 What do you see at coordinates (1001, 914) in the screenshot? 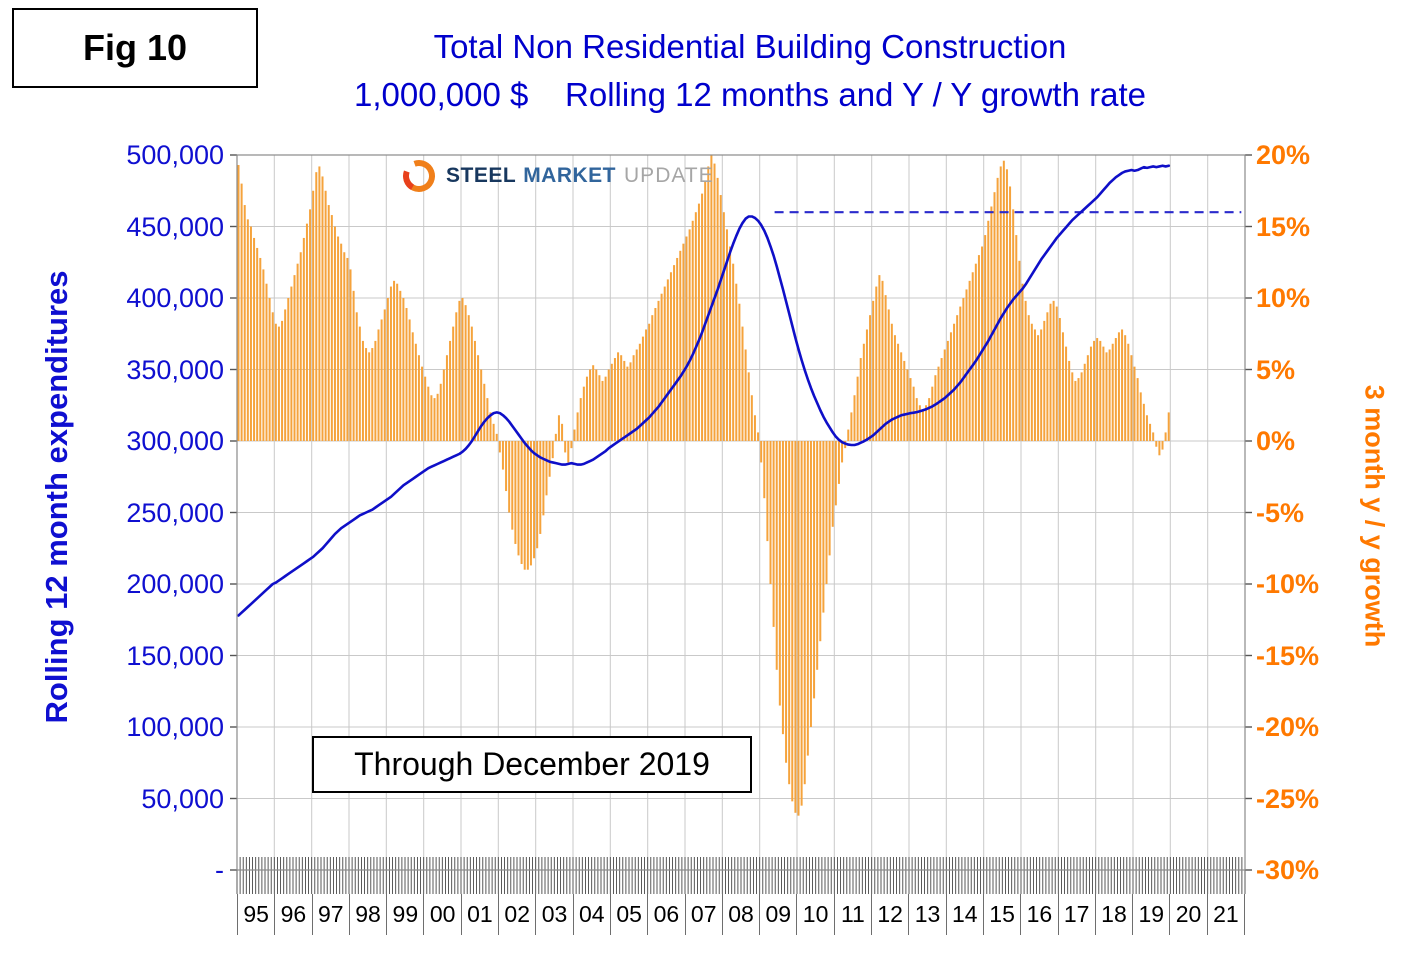
I see `x-axis-year-label: 15` at bounding box center [1001, 914].